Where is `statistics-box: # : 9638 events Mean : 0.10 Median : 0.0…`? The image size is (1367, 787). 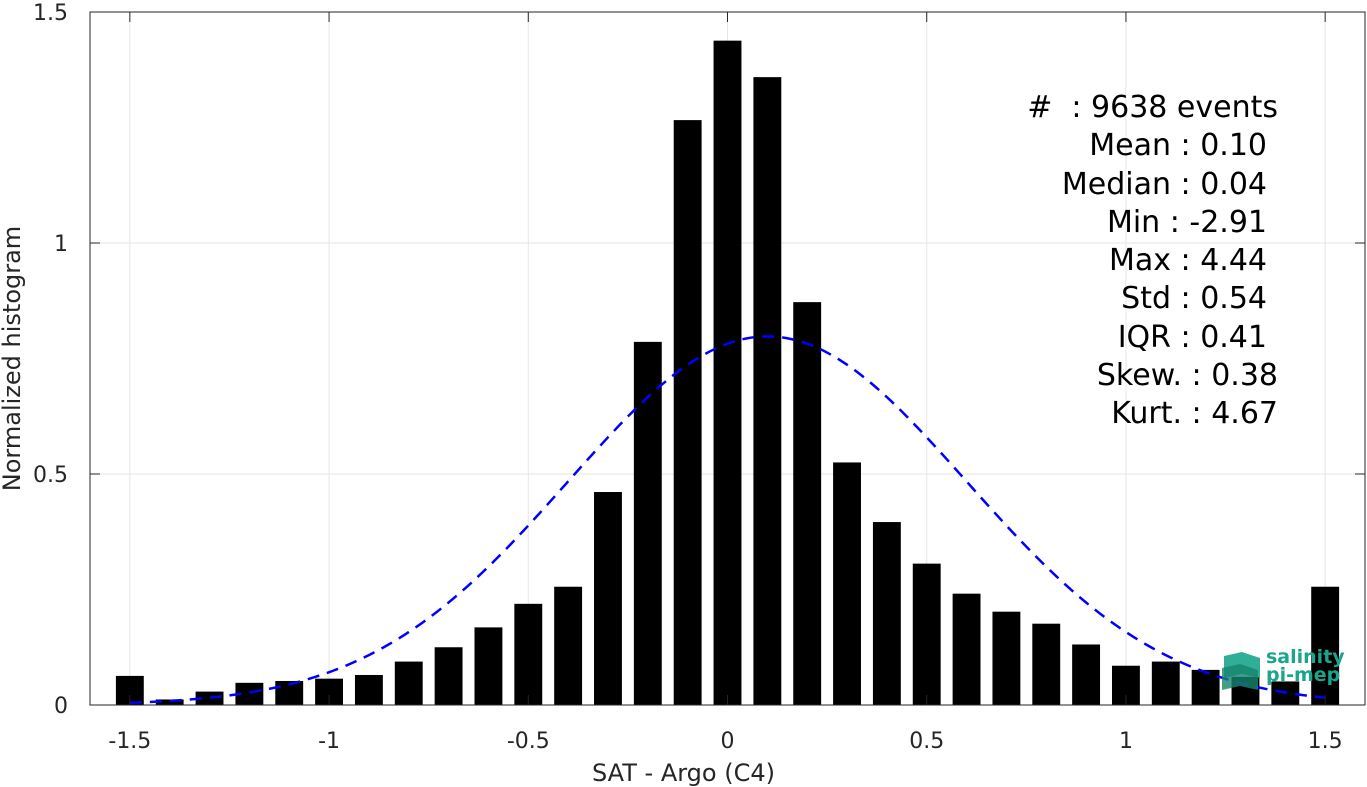
statistics-box: # : 9638 events Mean : 0.10 Median : 0.0… is located at coordinates (1152, 261).